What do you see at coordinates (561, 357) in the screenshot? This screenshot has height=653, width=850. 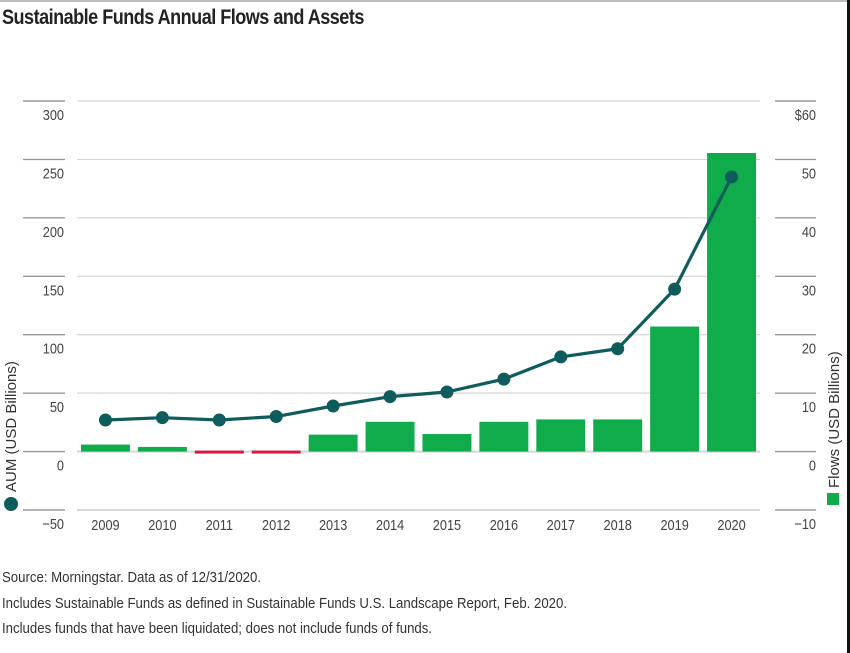 I see `aum-point-2017` at bounding box center [561, 357].